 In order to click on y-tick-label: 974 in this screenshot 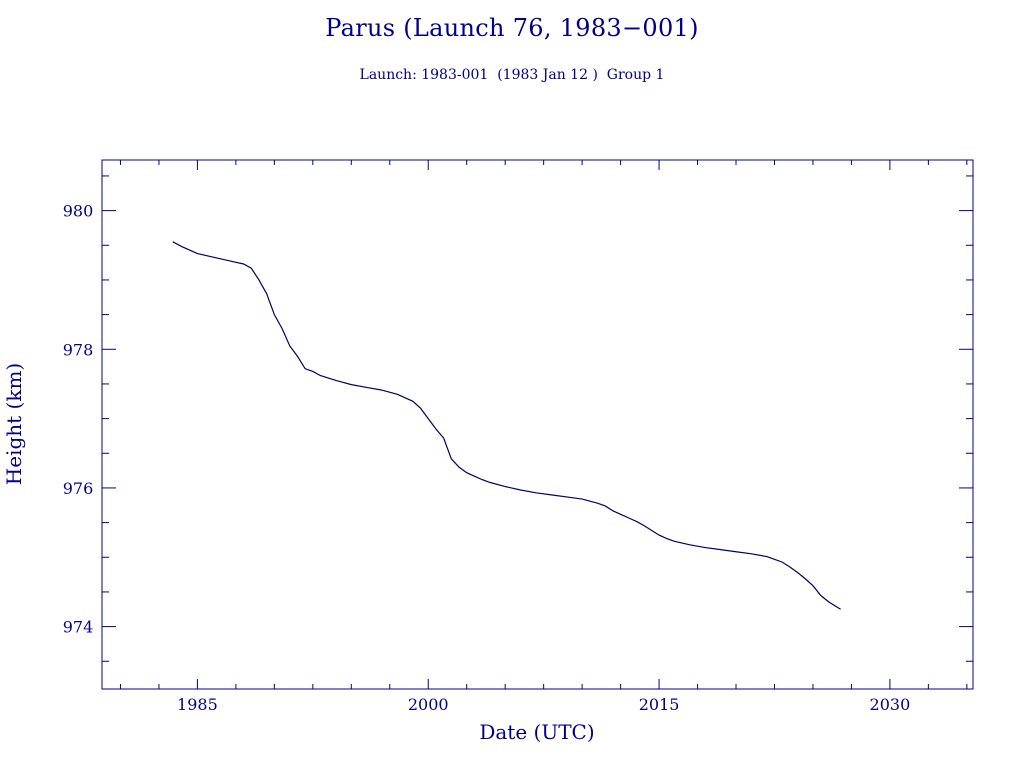, I will do `click(78, 627)`.